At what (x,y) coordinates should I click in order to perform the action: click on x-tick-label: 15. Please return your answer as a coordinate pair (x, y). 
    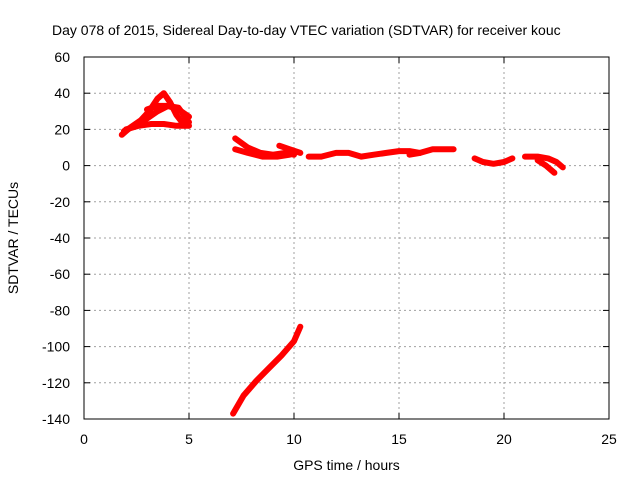
    Looking at the image, I should click on (399, 439).